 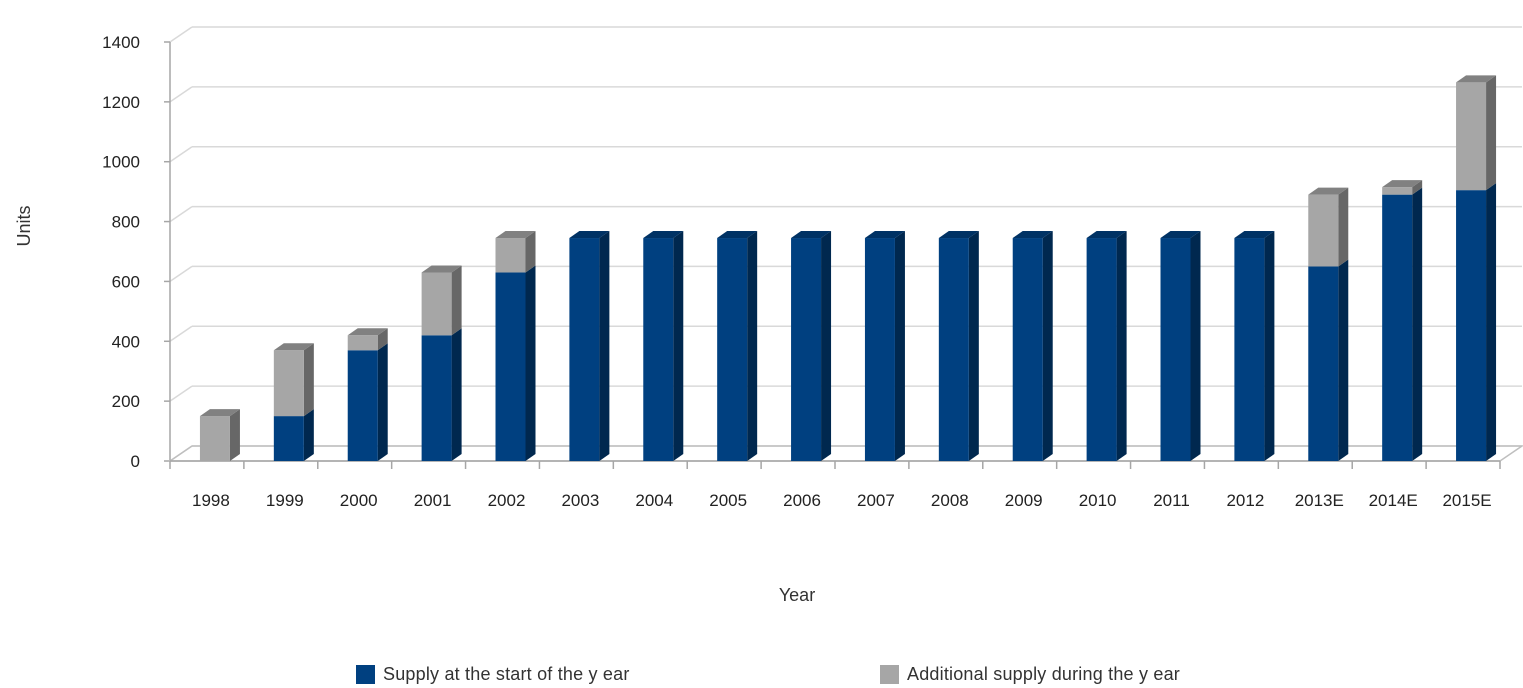 I want to click on x-tick-label: 2008, so click(x=950, y=500).